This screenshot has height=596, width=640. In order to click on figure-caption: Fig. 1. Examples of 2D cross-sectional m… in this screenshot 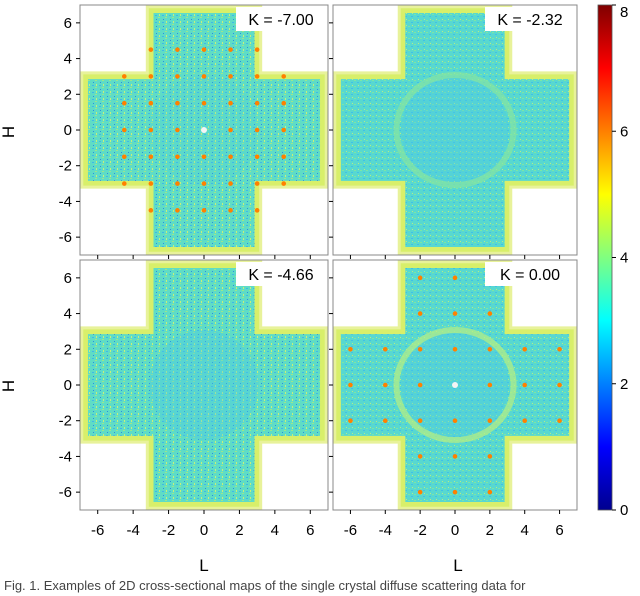, I will do `click(265, 585)`.